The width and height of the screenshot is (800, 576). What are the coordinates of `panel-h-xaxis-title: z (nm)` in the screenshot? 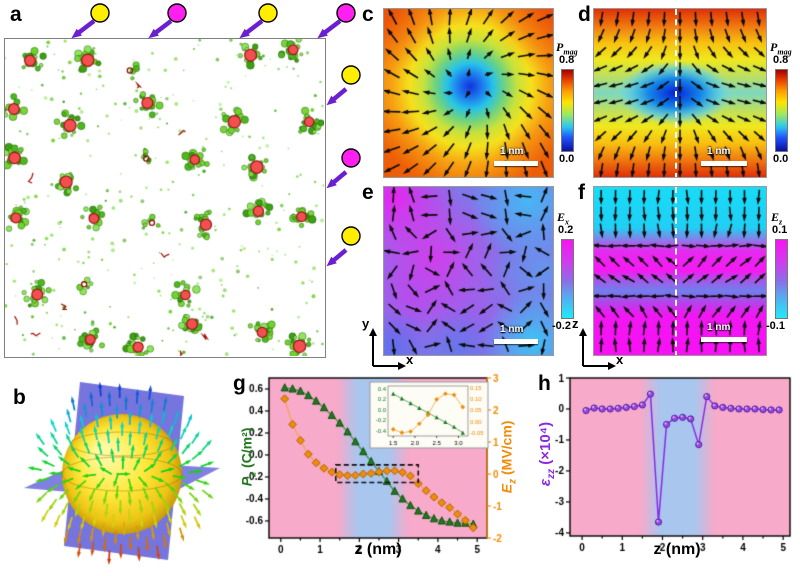 It's located at (677, 549).